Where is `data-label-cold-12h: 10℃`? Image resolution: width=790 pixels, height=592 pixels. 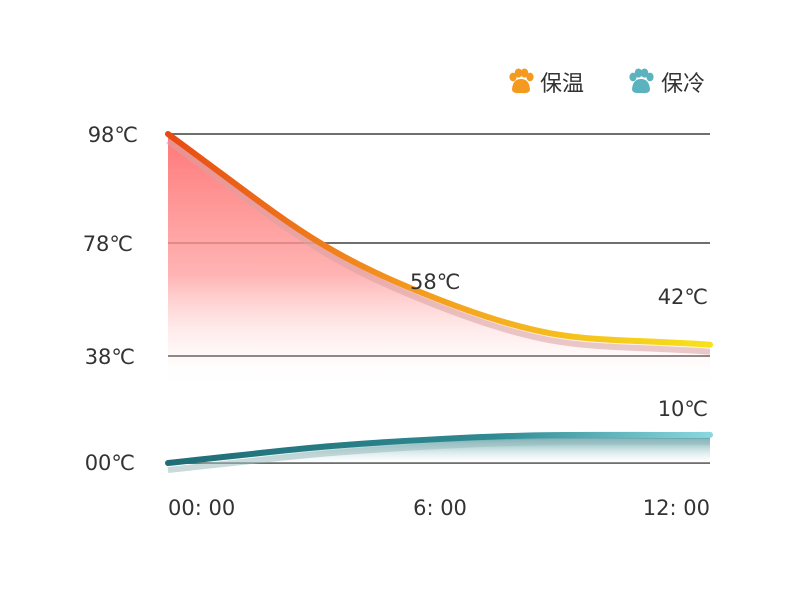
data-label-cold-12h: 10℃ is located at coordinates (683, 409).